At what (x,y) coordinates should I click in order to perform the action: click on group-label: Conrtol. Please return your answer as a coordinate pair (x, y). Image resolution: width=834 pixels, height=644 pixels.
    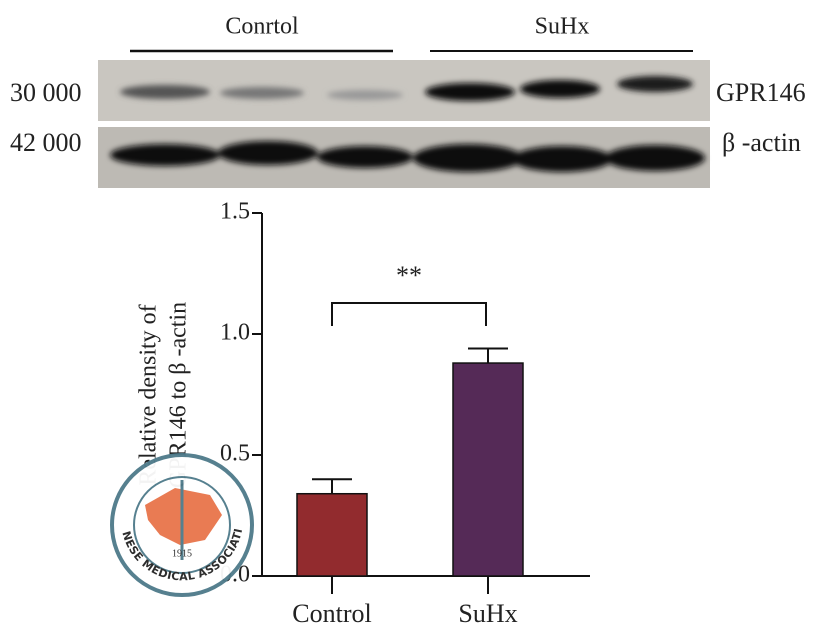
    Looking at the image, I should click on (262, 27).